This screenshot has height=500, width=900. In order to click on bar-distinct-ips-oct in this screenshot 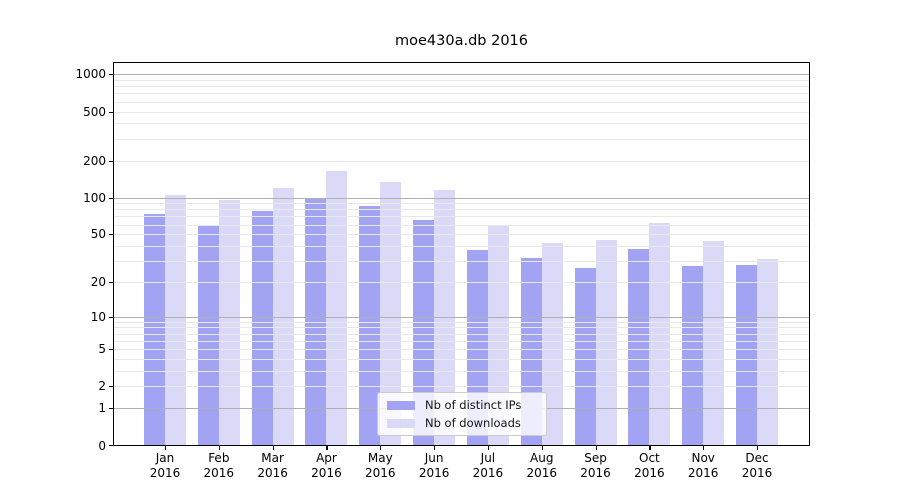, I will do `click(639, 347)`.